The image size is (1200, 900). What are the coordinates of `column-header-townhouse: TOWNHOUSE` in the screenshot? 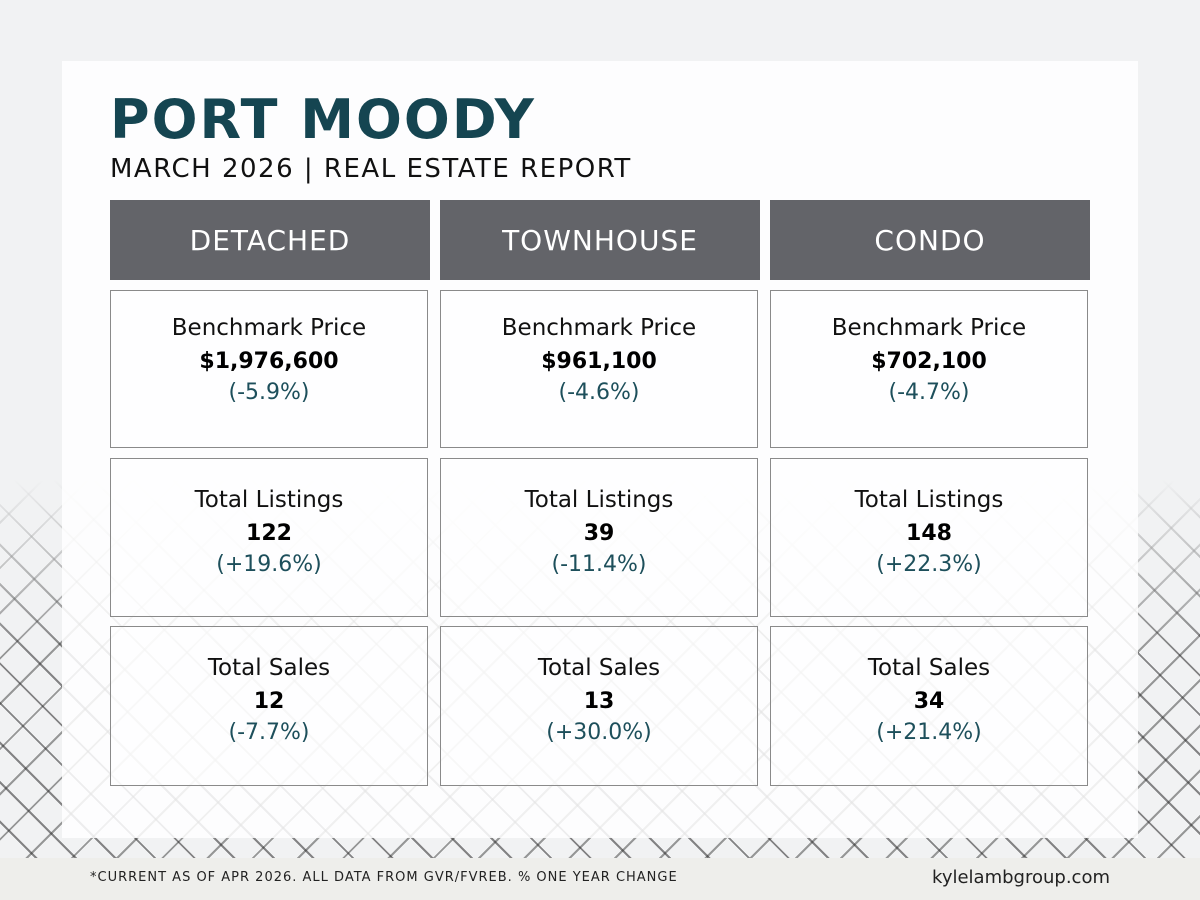 It's located at (600, 240).